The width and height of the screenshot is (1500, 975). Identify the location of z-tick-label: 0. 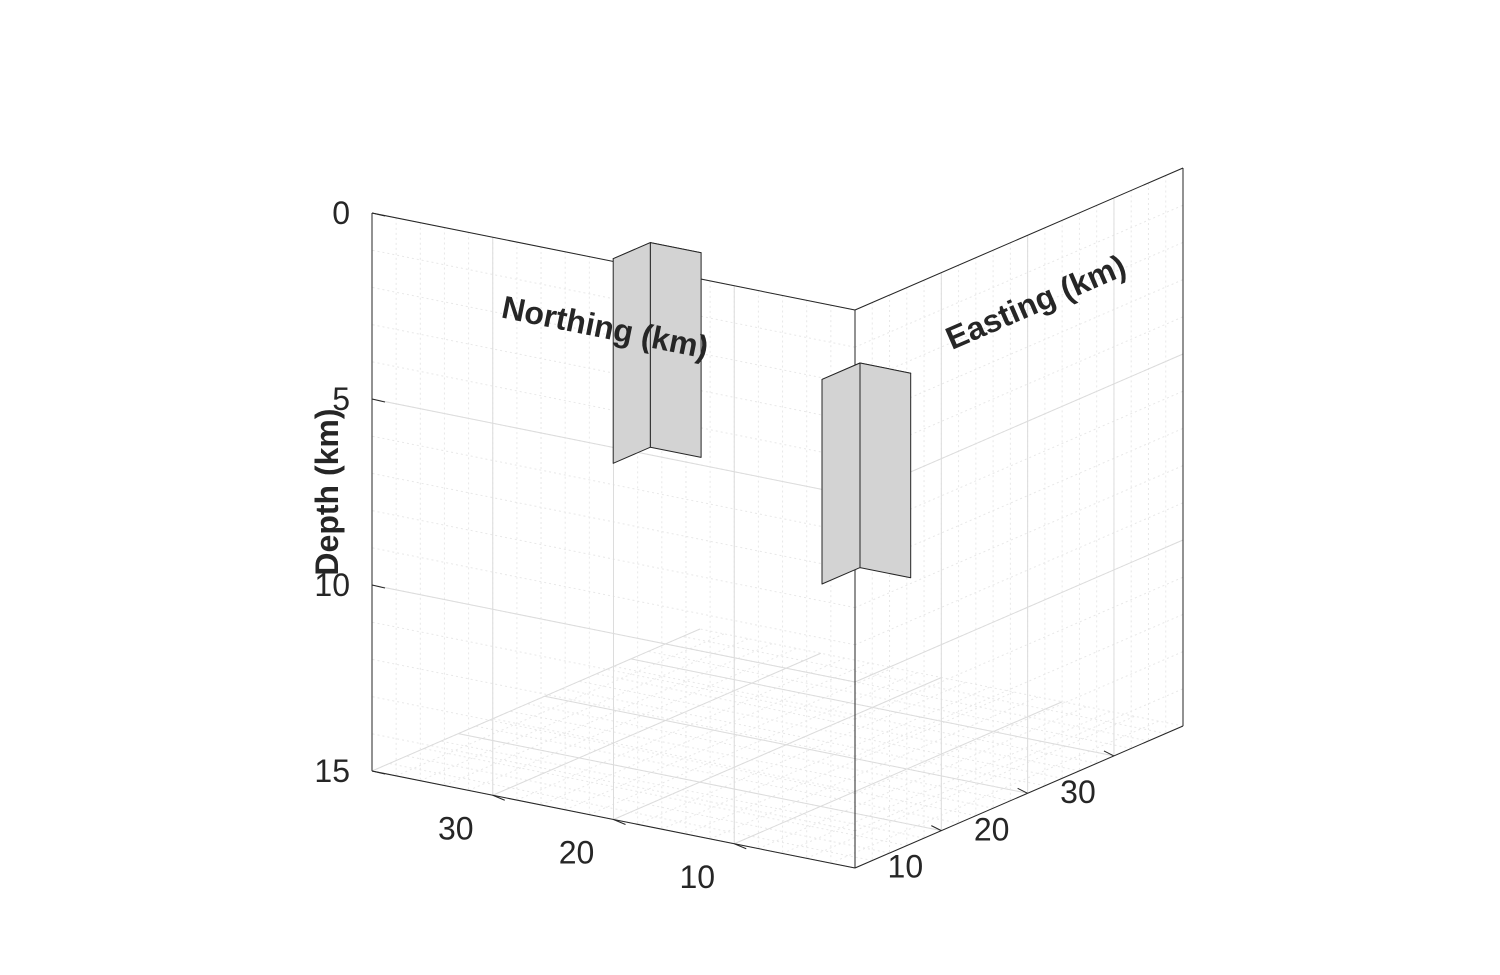
(341, 213).